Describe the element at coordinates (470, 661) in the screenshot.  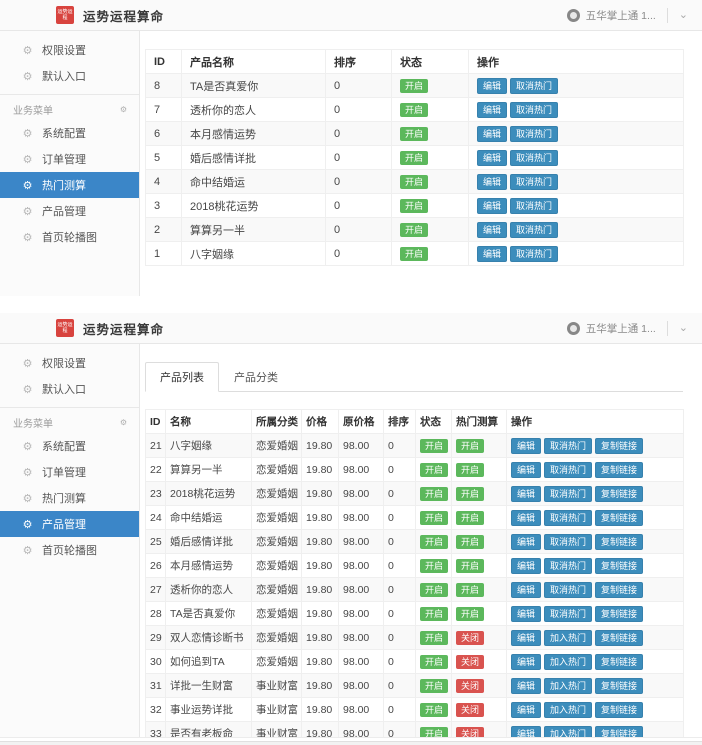
I see `status-badge: 关闭` at that location.